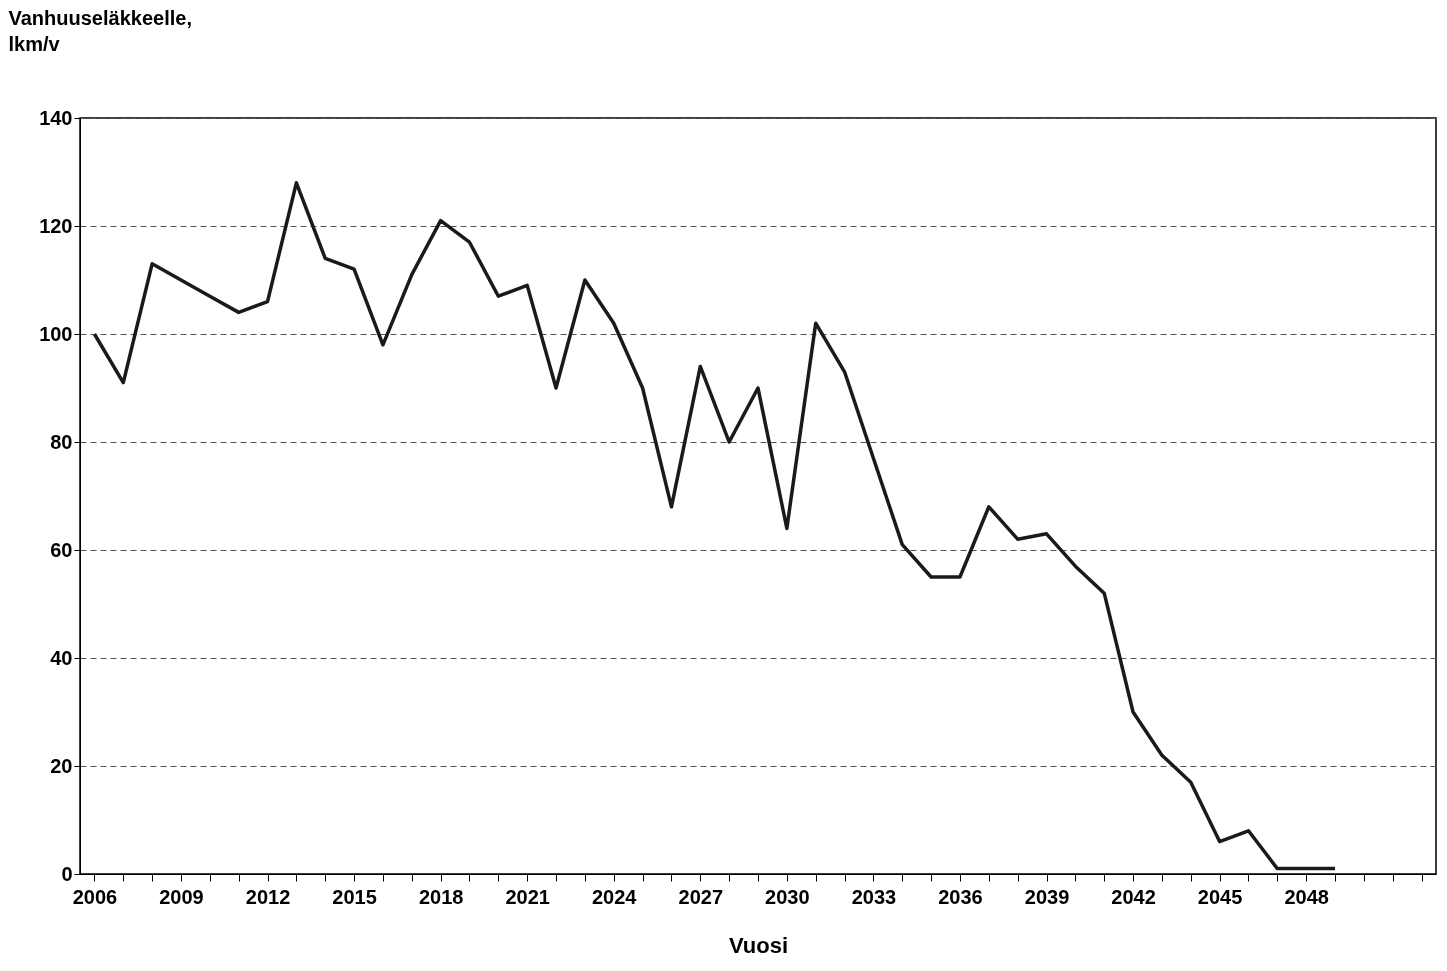  Describe the element at coordinates (67, 873) in the screenshot. I see `y-tick-label: 0` at that location.